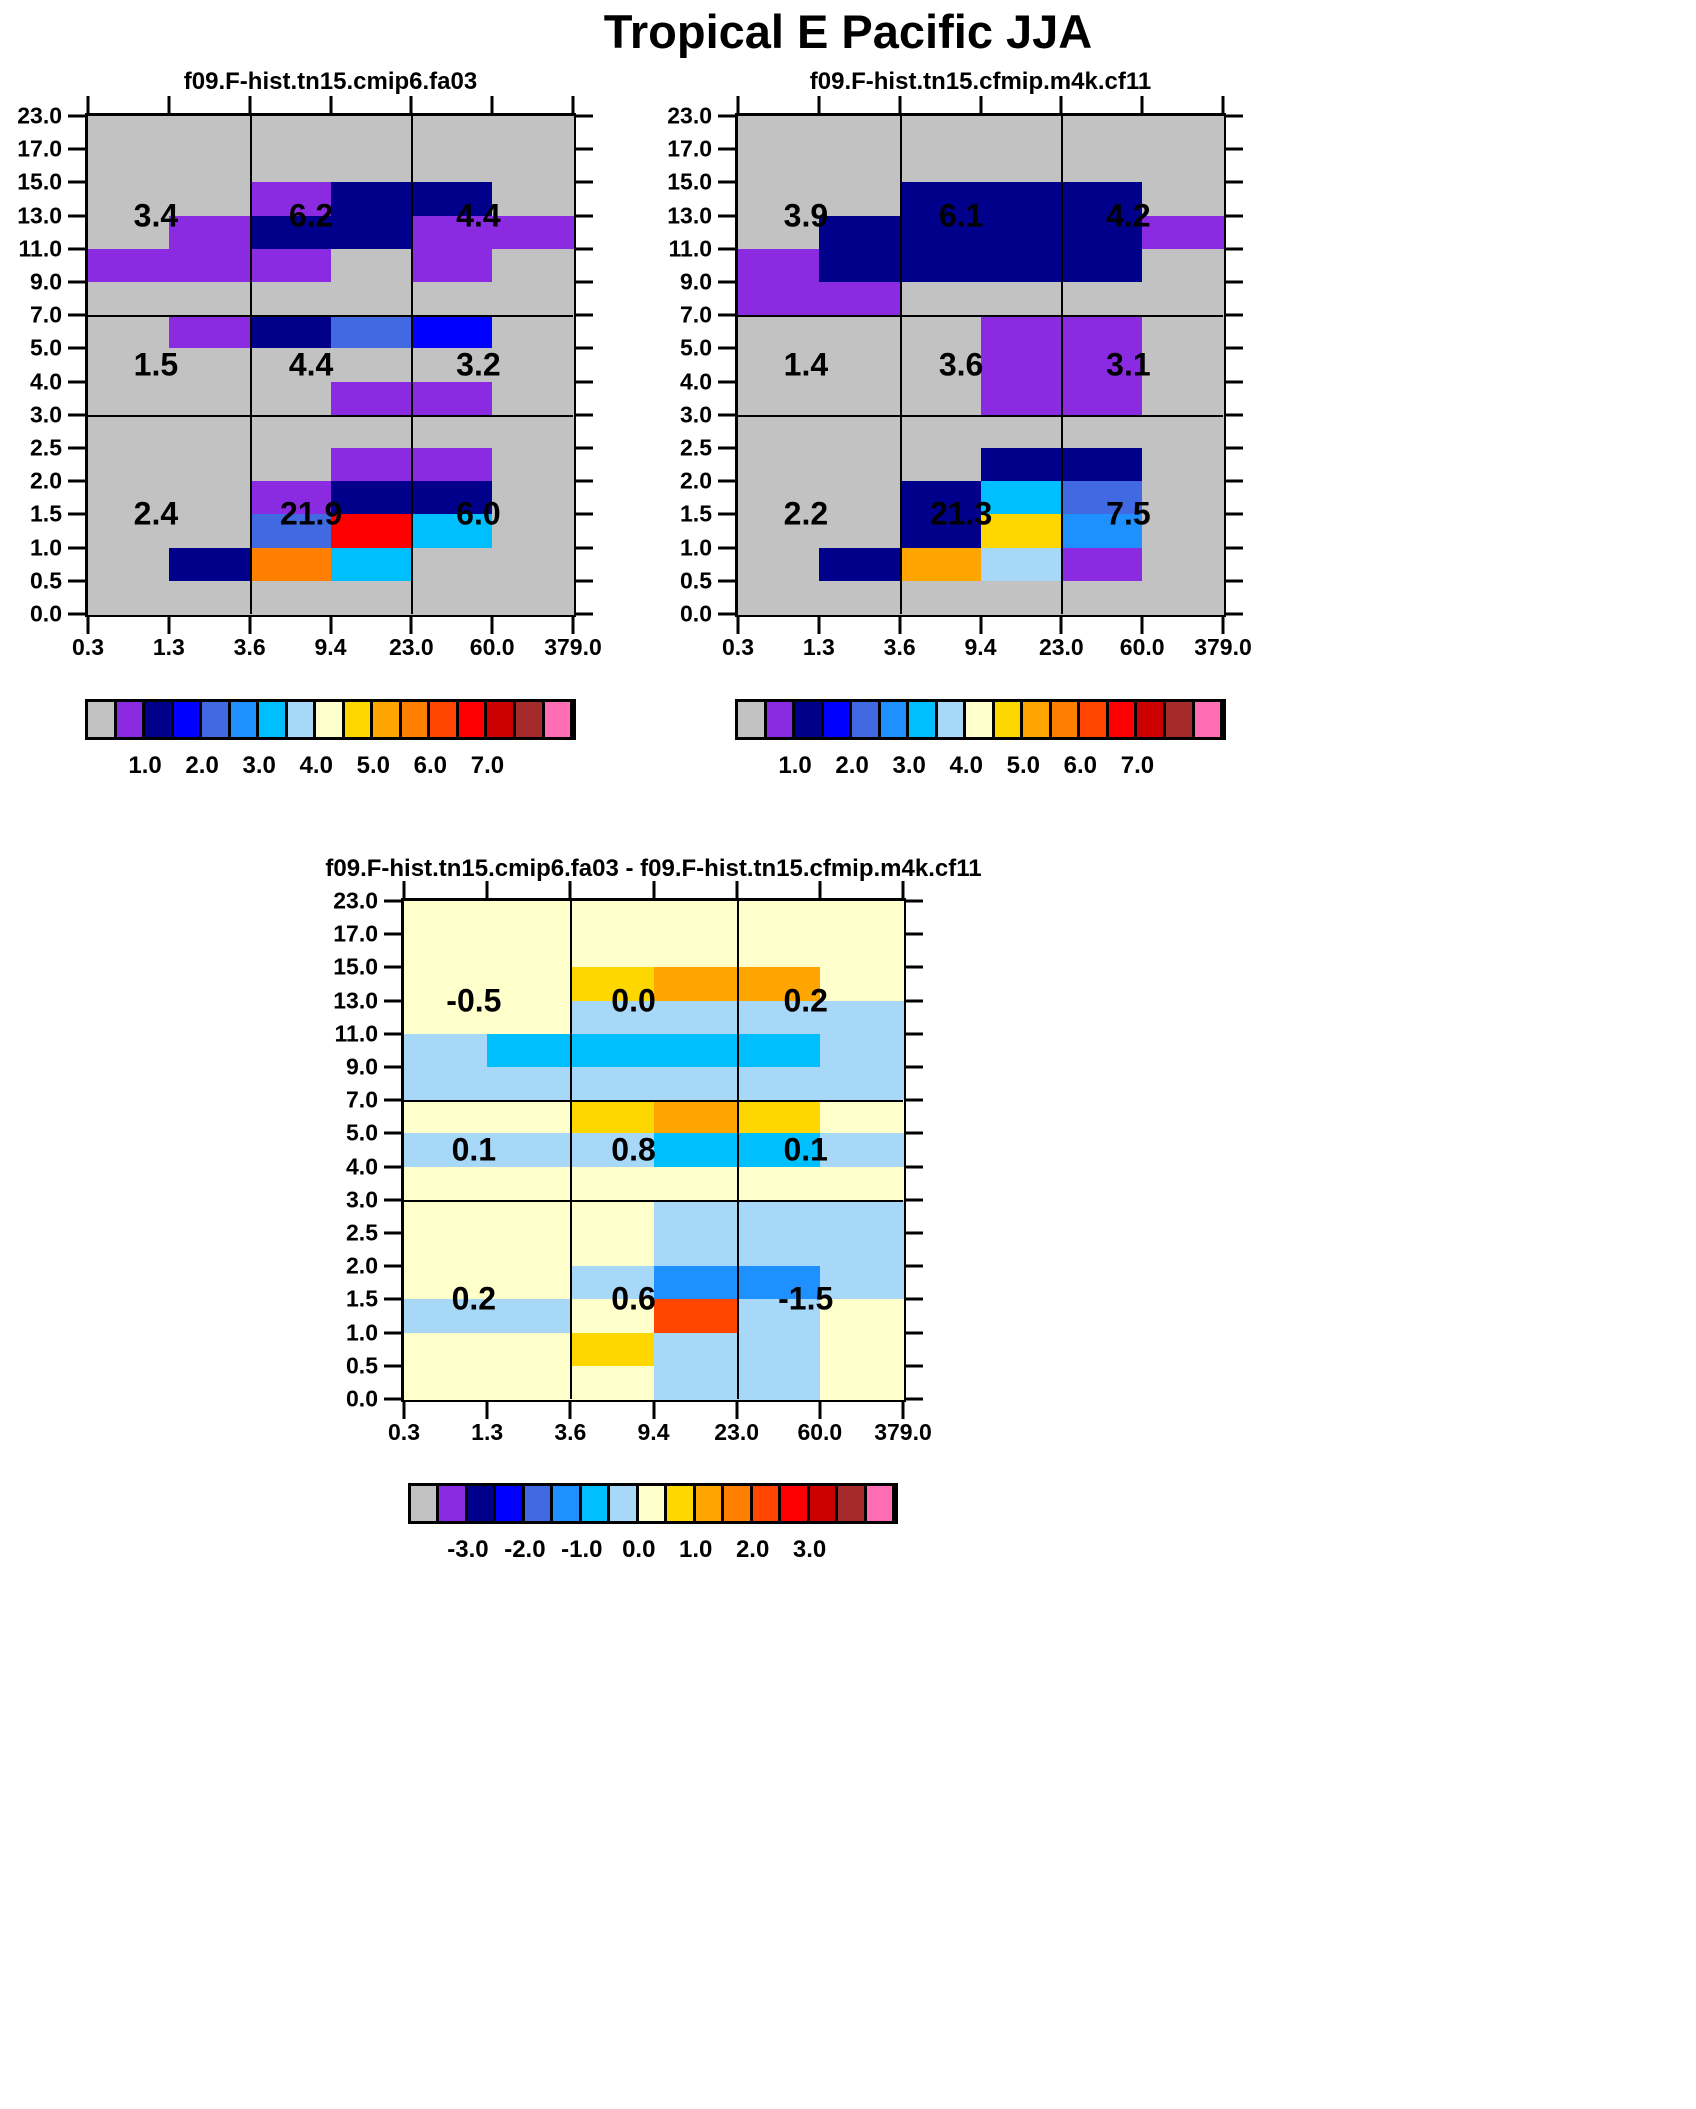 The height and width of the screenshot is (2109, 1696). Describe the element at coordinates (430, 765) in the screenshot. I see `colorbar-tick-label: 6.0` at that location.